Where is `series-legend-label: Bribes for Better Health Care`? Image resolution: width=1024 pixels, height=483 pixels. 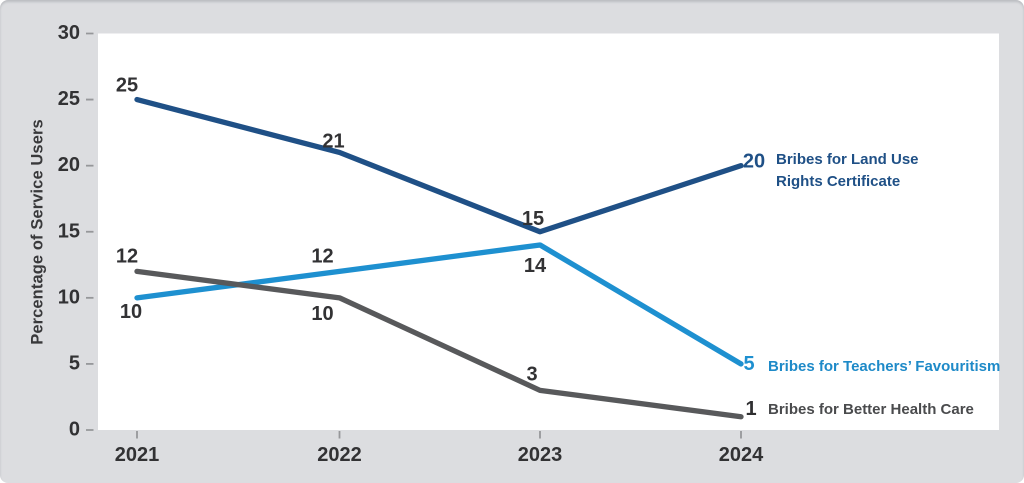 series-legend-label: Bribes for Better Health Care is located at coordinates (871, 409).